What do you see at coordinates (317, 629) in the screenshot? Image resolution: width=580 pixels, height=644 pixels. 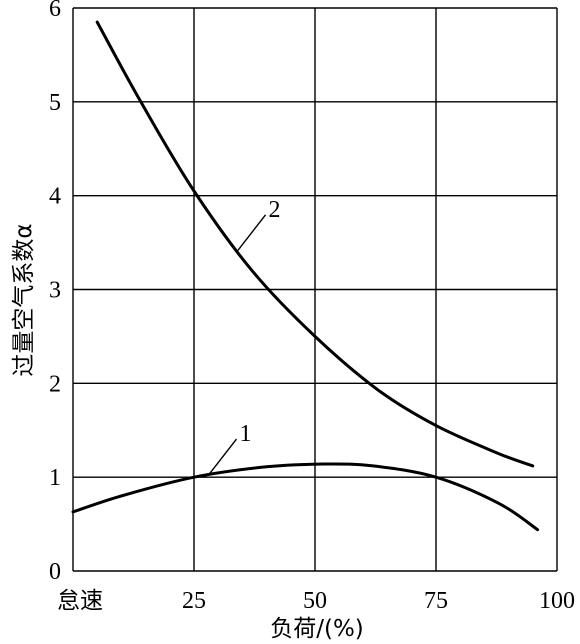 I see `x-axis-label: 负荷/(%)` at bounding box center [317, 629].